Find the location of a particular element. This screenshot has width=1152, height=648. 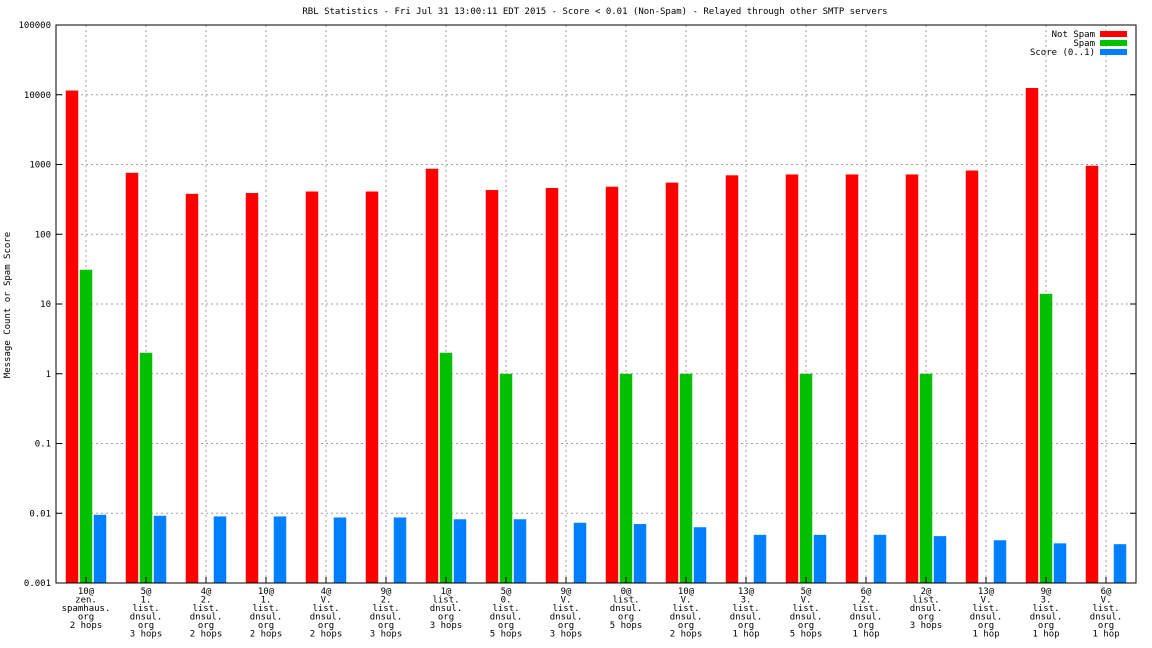

y-tick-label: 0.1 is located at coordinates (43, 445).